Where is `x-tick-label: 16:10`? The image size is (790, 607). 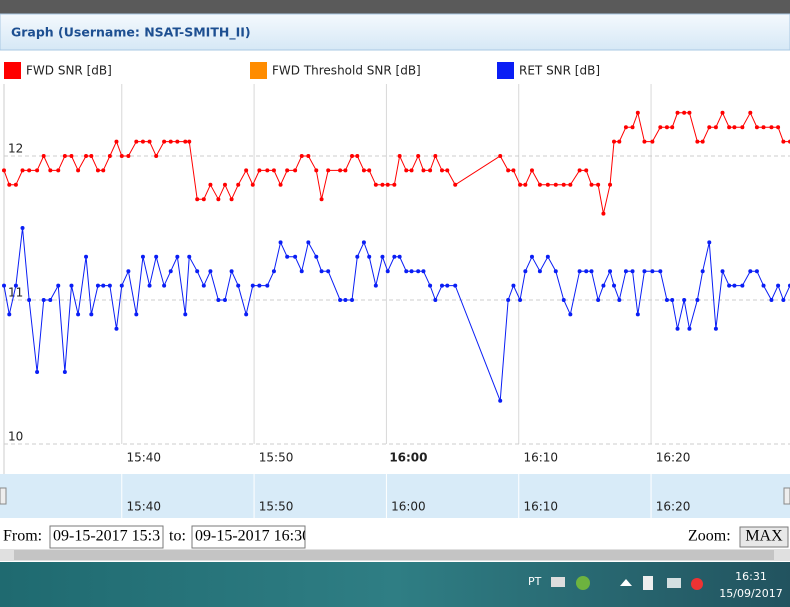 x-tick-label: 16:10 is located at coordinates (540, 458).